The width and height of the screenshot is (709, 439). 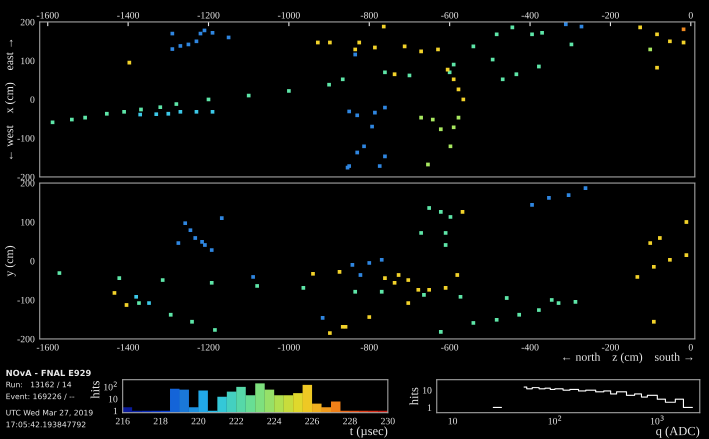 I want to click on x-tick-label: -200, so click(x=610, y=347).